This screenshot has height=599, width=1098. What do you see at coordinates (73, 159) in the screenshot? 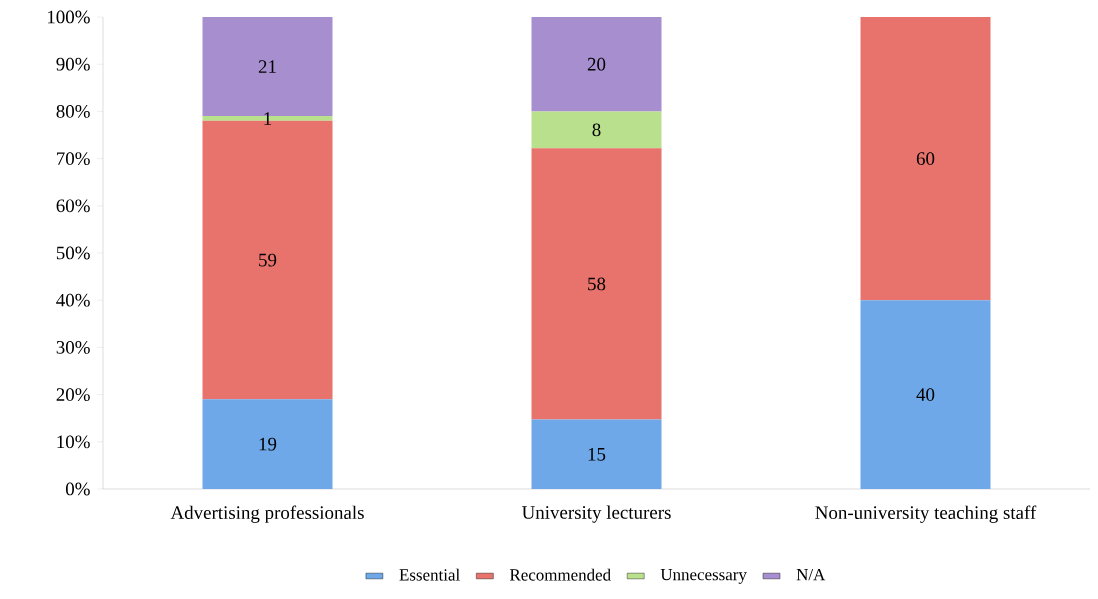
I see `y-tick-label: 70%` at bounding box center [73, 159].